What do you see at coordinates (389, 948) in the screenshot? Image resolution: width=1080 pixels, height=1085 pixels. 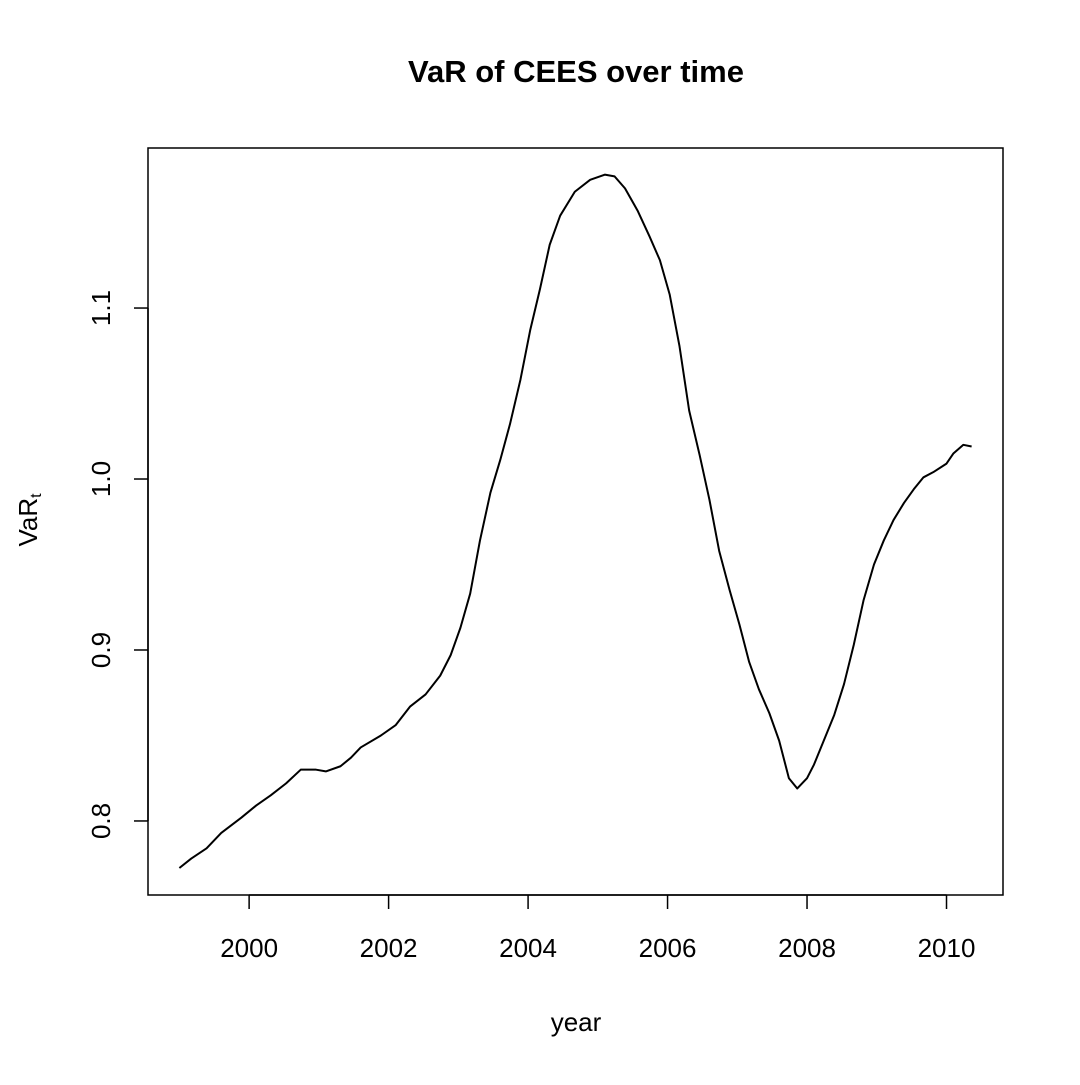 I see `x-tick-label: 2002` at bounding box center [389, 948].